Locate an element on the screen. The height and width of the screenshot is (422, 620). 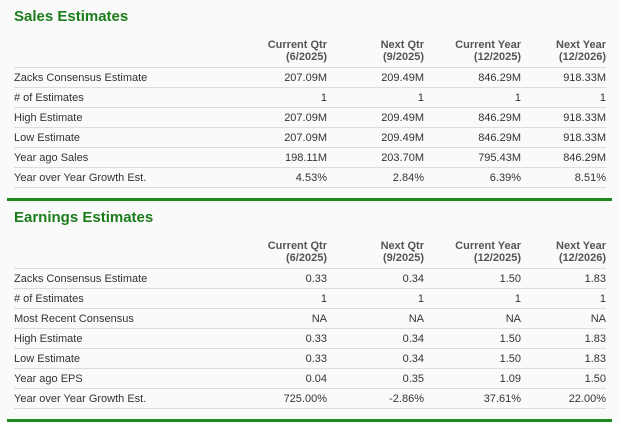
table-row: Low Estimate 0.33 0.34 1.50 1.83 is located at coordinates (310, 358).